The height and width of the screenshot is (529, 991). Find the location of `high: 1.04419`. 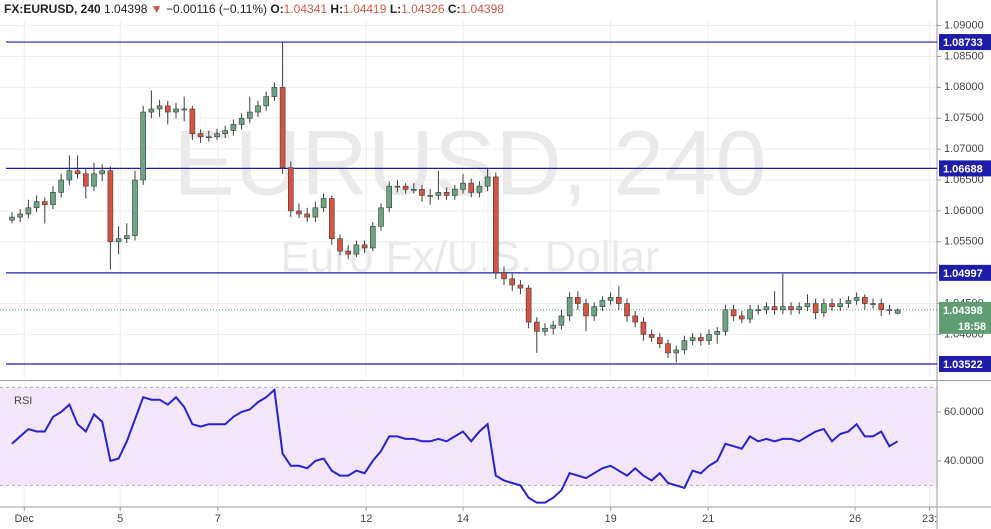

high: 1.04419 is located at coordinates (365, 9).